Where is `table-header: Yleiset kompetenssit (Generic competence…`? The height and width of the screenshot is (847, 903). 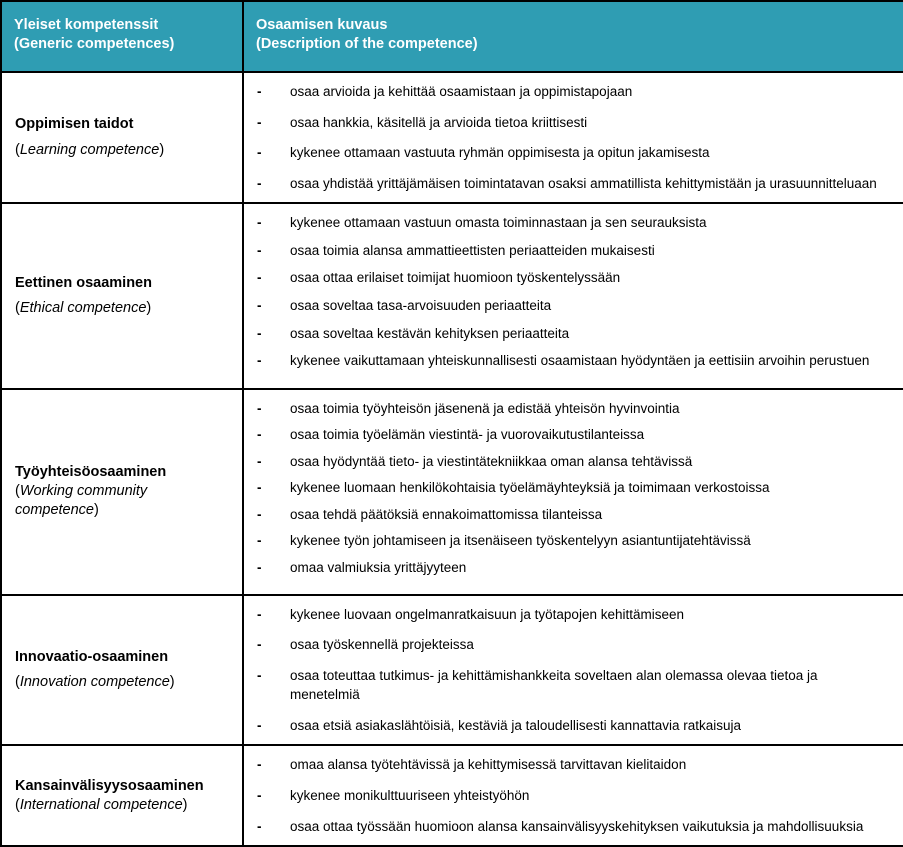
table-header: Yleiset kompetenssit (Generic competence… is located at coordinates (451, 36).